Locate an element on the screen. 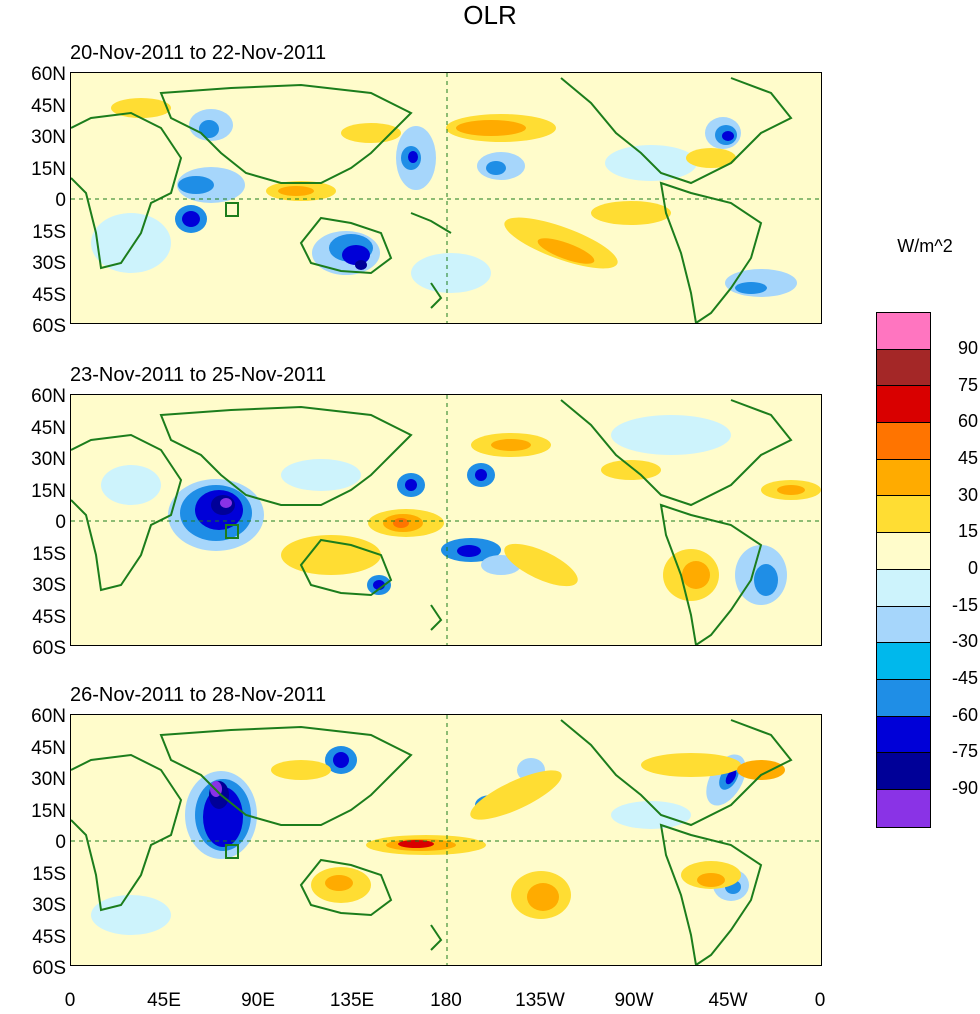 The image size is (980, 1014). colorbar-label: 90 is located at coordinates (967, 348).